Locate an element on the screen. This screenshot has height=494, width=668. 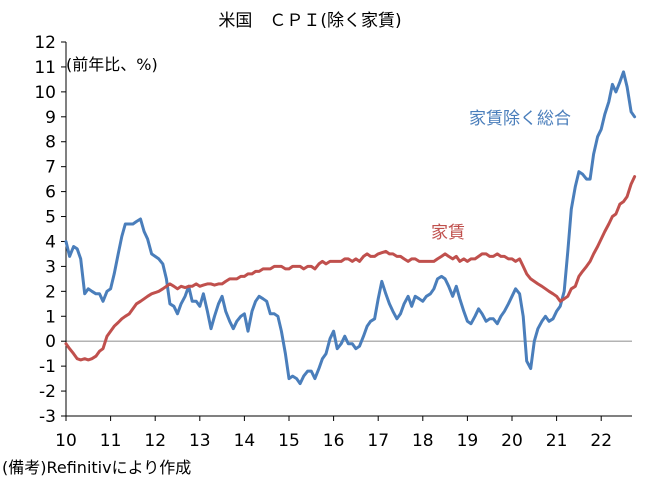
x-tick-label: 11 is located at coordinates (111, 441).